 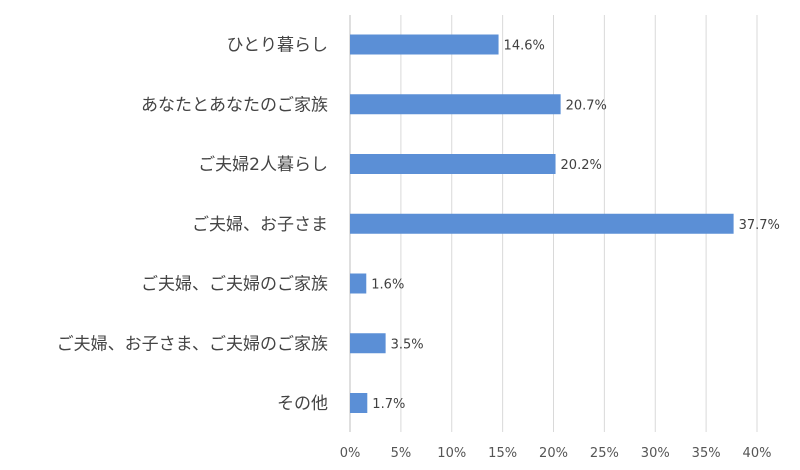 I want to click on x-tick-labels: 0% 5% 10% 15% 20% 25% 30% 35% 40%, so click(x=556, y=453).